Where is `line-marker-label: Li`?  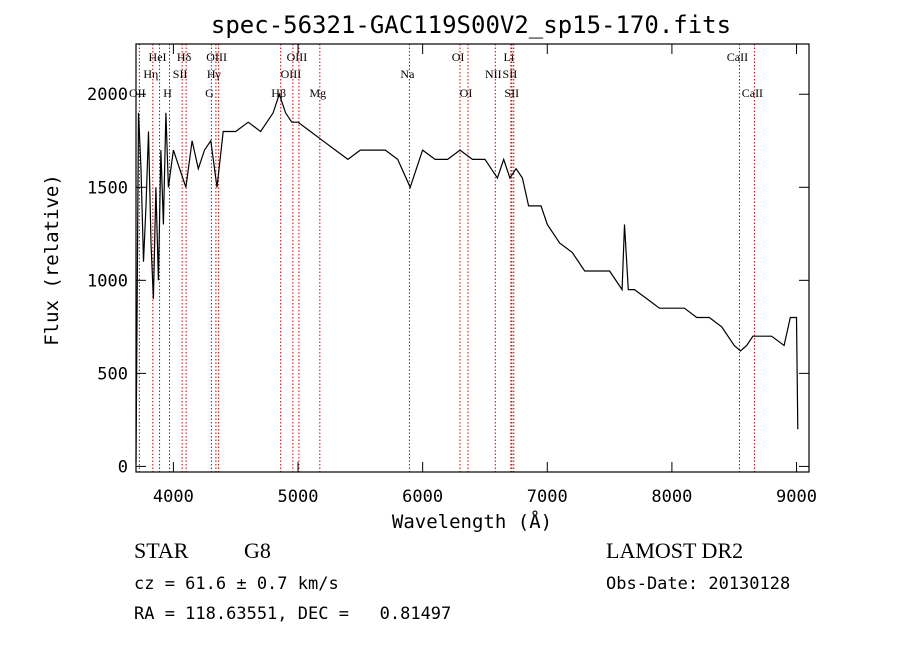
line-marker-label: Li is located at coordinates (509, 57).